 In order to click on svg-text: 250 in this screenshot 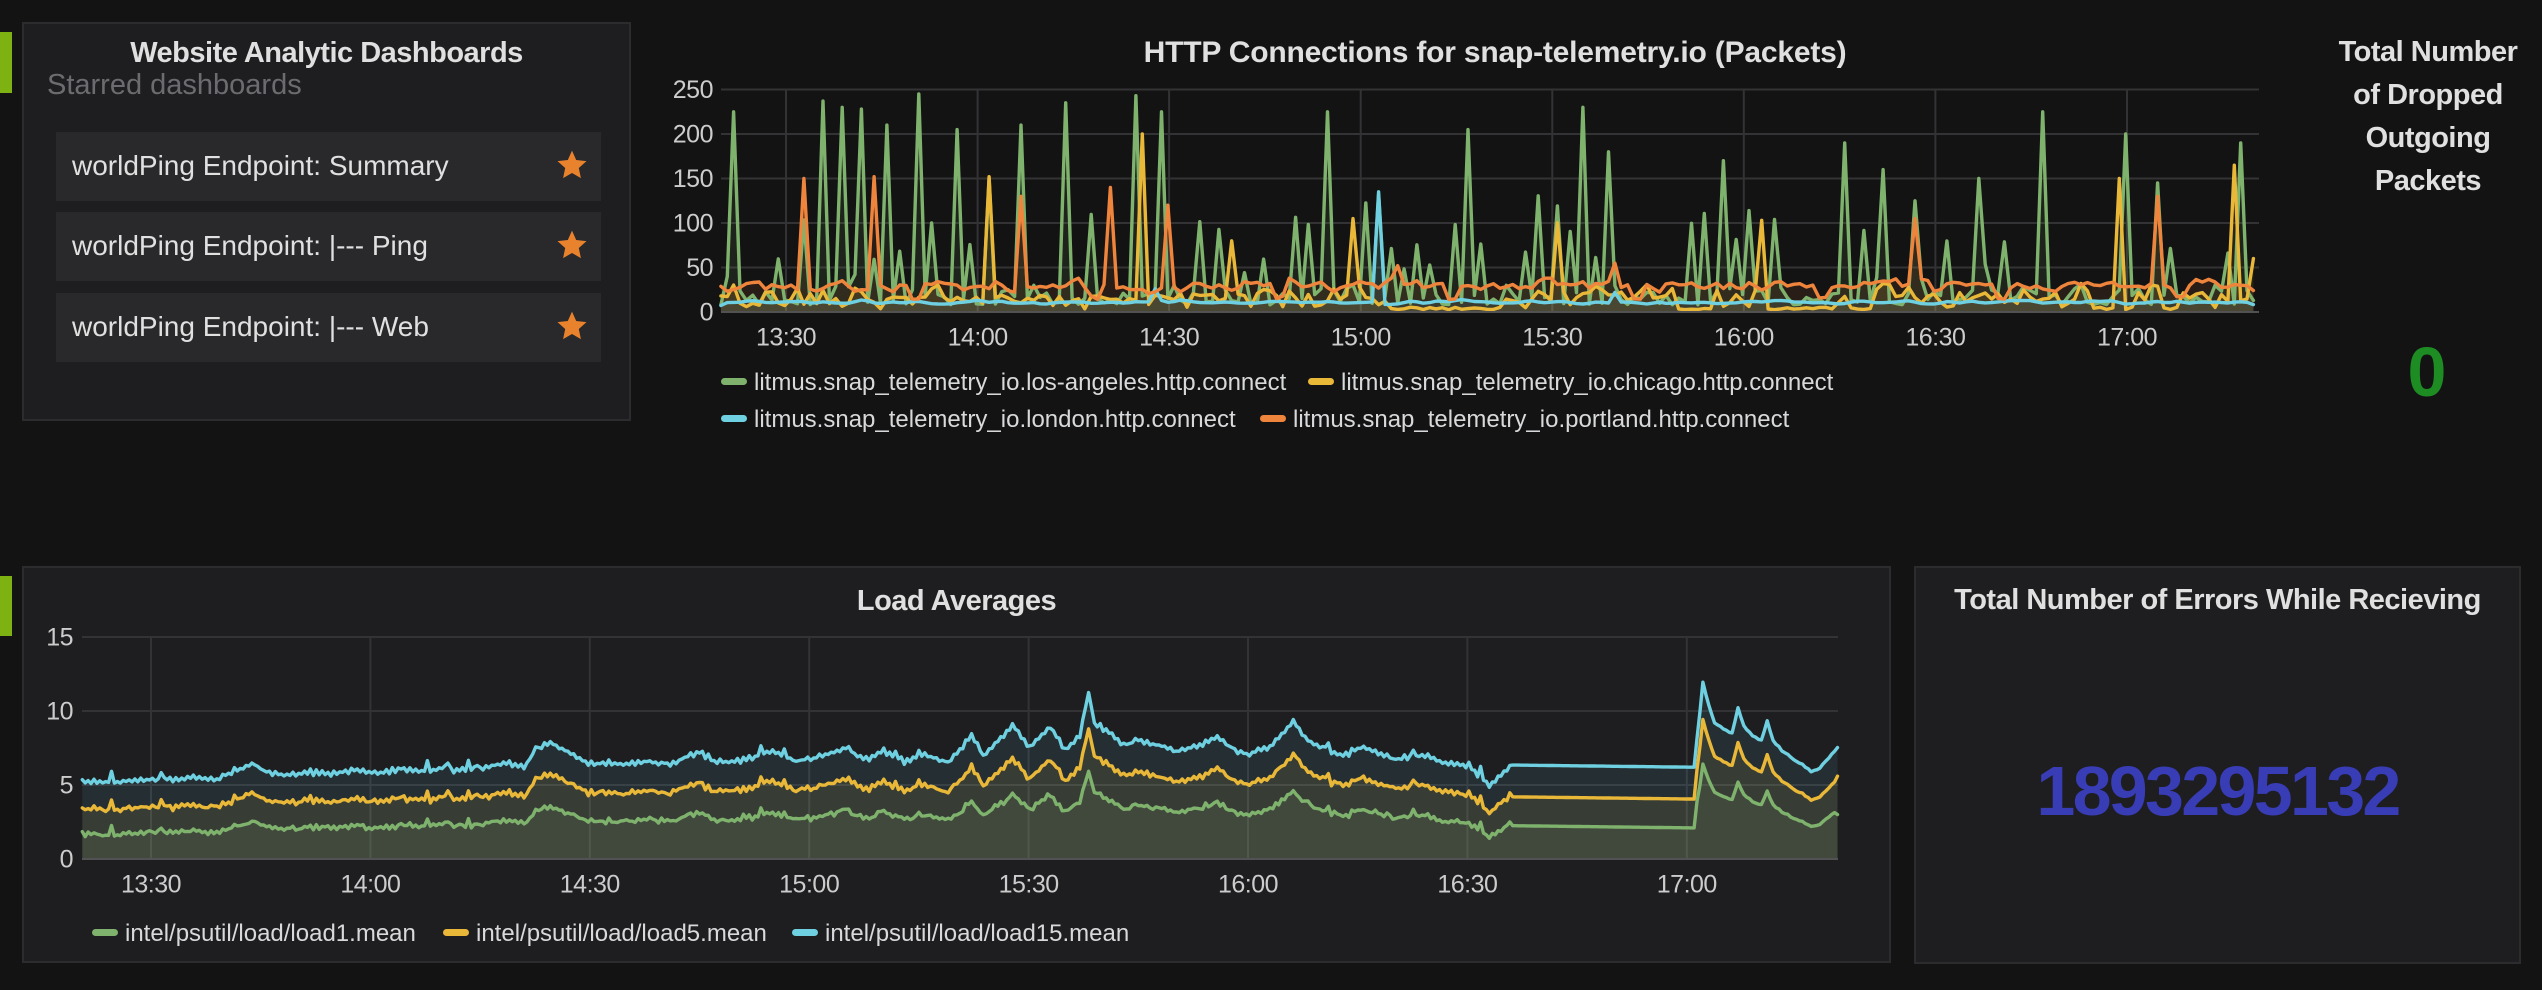, I will do `click(693, 90)`.